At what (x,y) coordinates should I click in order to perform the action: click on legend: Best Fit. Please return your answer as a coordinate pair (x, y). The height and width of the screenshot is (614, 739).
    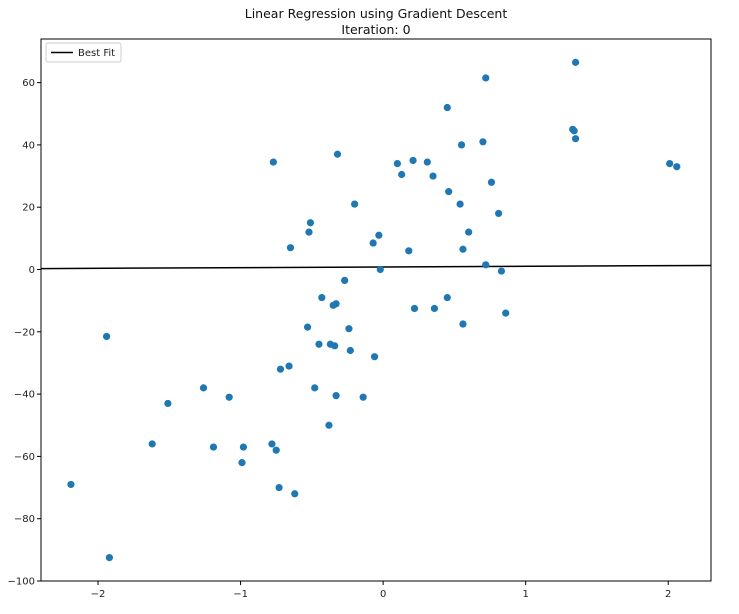
    Looking at the image, I should click on (83, 52).